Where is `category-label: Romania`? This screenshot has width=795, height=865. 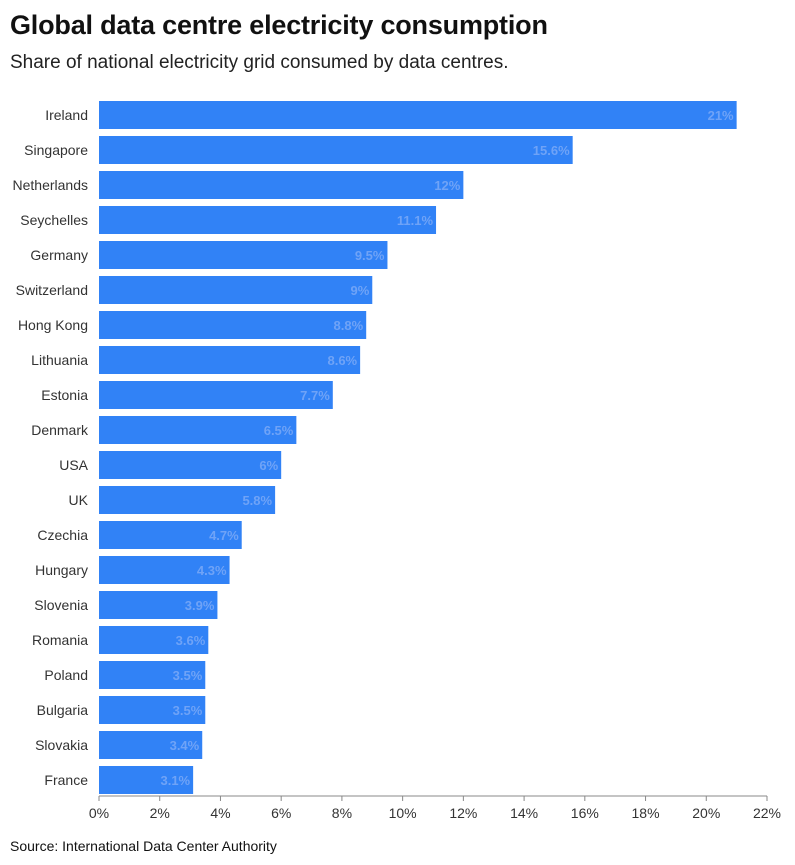
category-label: Romania is located at coordinates (60, 640).